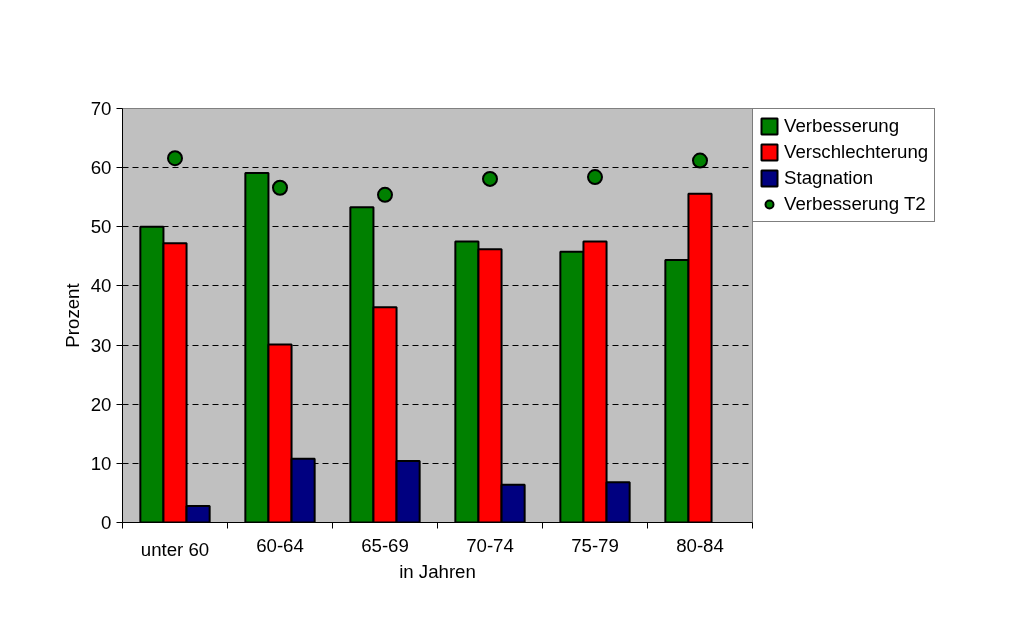  Describe the element at coordinates (106, 522) in the screenshot. I see `y-tick-label: 0` at that location.